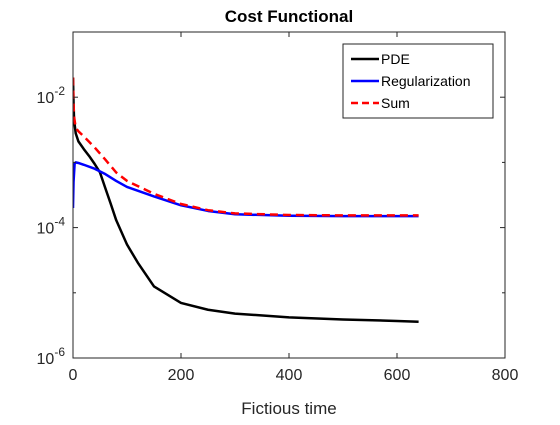  What do you see at coordinates (395, 103) in the screenshot?
I see `legend-label: Sum` at bounding box center [395, 103].